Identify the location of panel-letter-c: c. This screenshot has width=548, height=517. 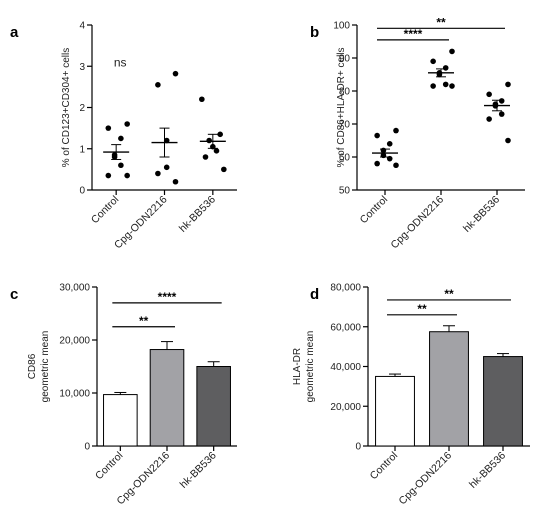
(14, 294).